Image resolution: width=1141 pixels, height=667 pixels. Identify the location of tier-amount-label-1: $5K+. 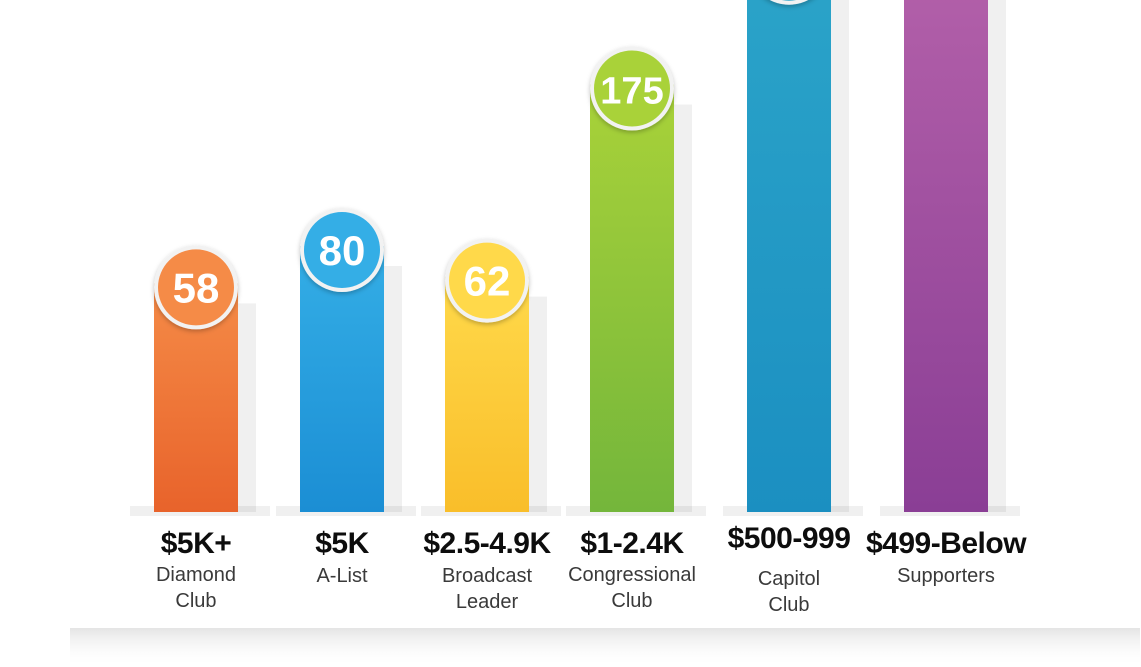
(196, 543).